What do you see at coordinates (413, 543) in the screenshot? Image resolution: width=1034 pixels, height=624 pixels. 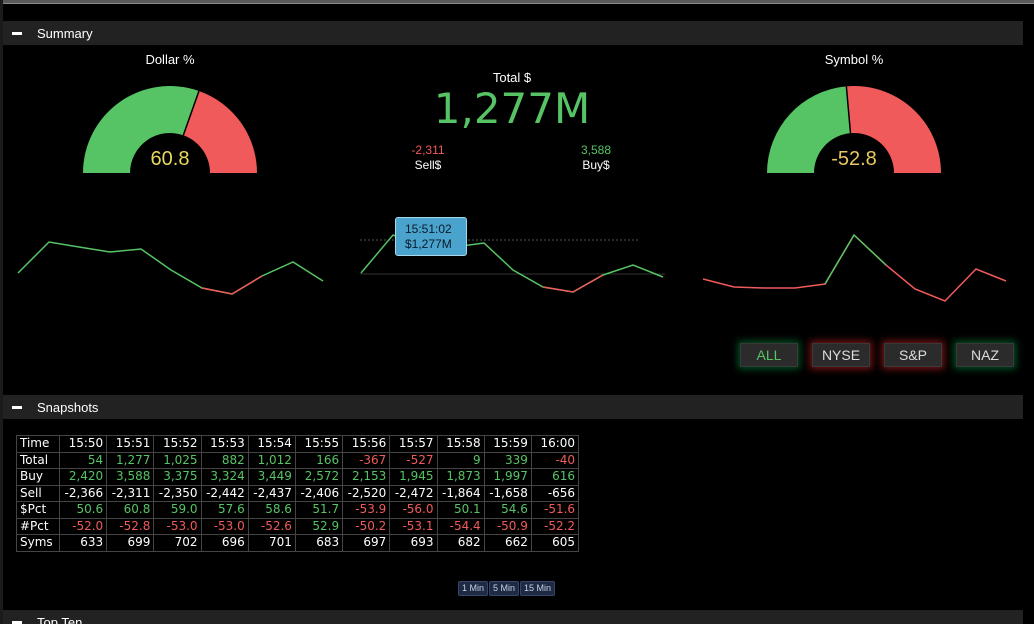 I see `table-cell: 693` at bounding box center [413, 543].